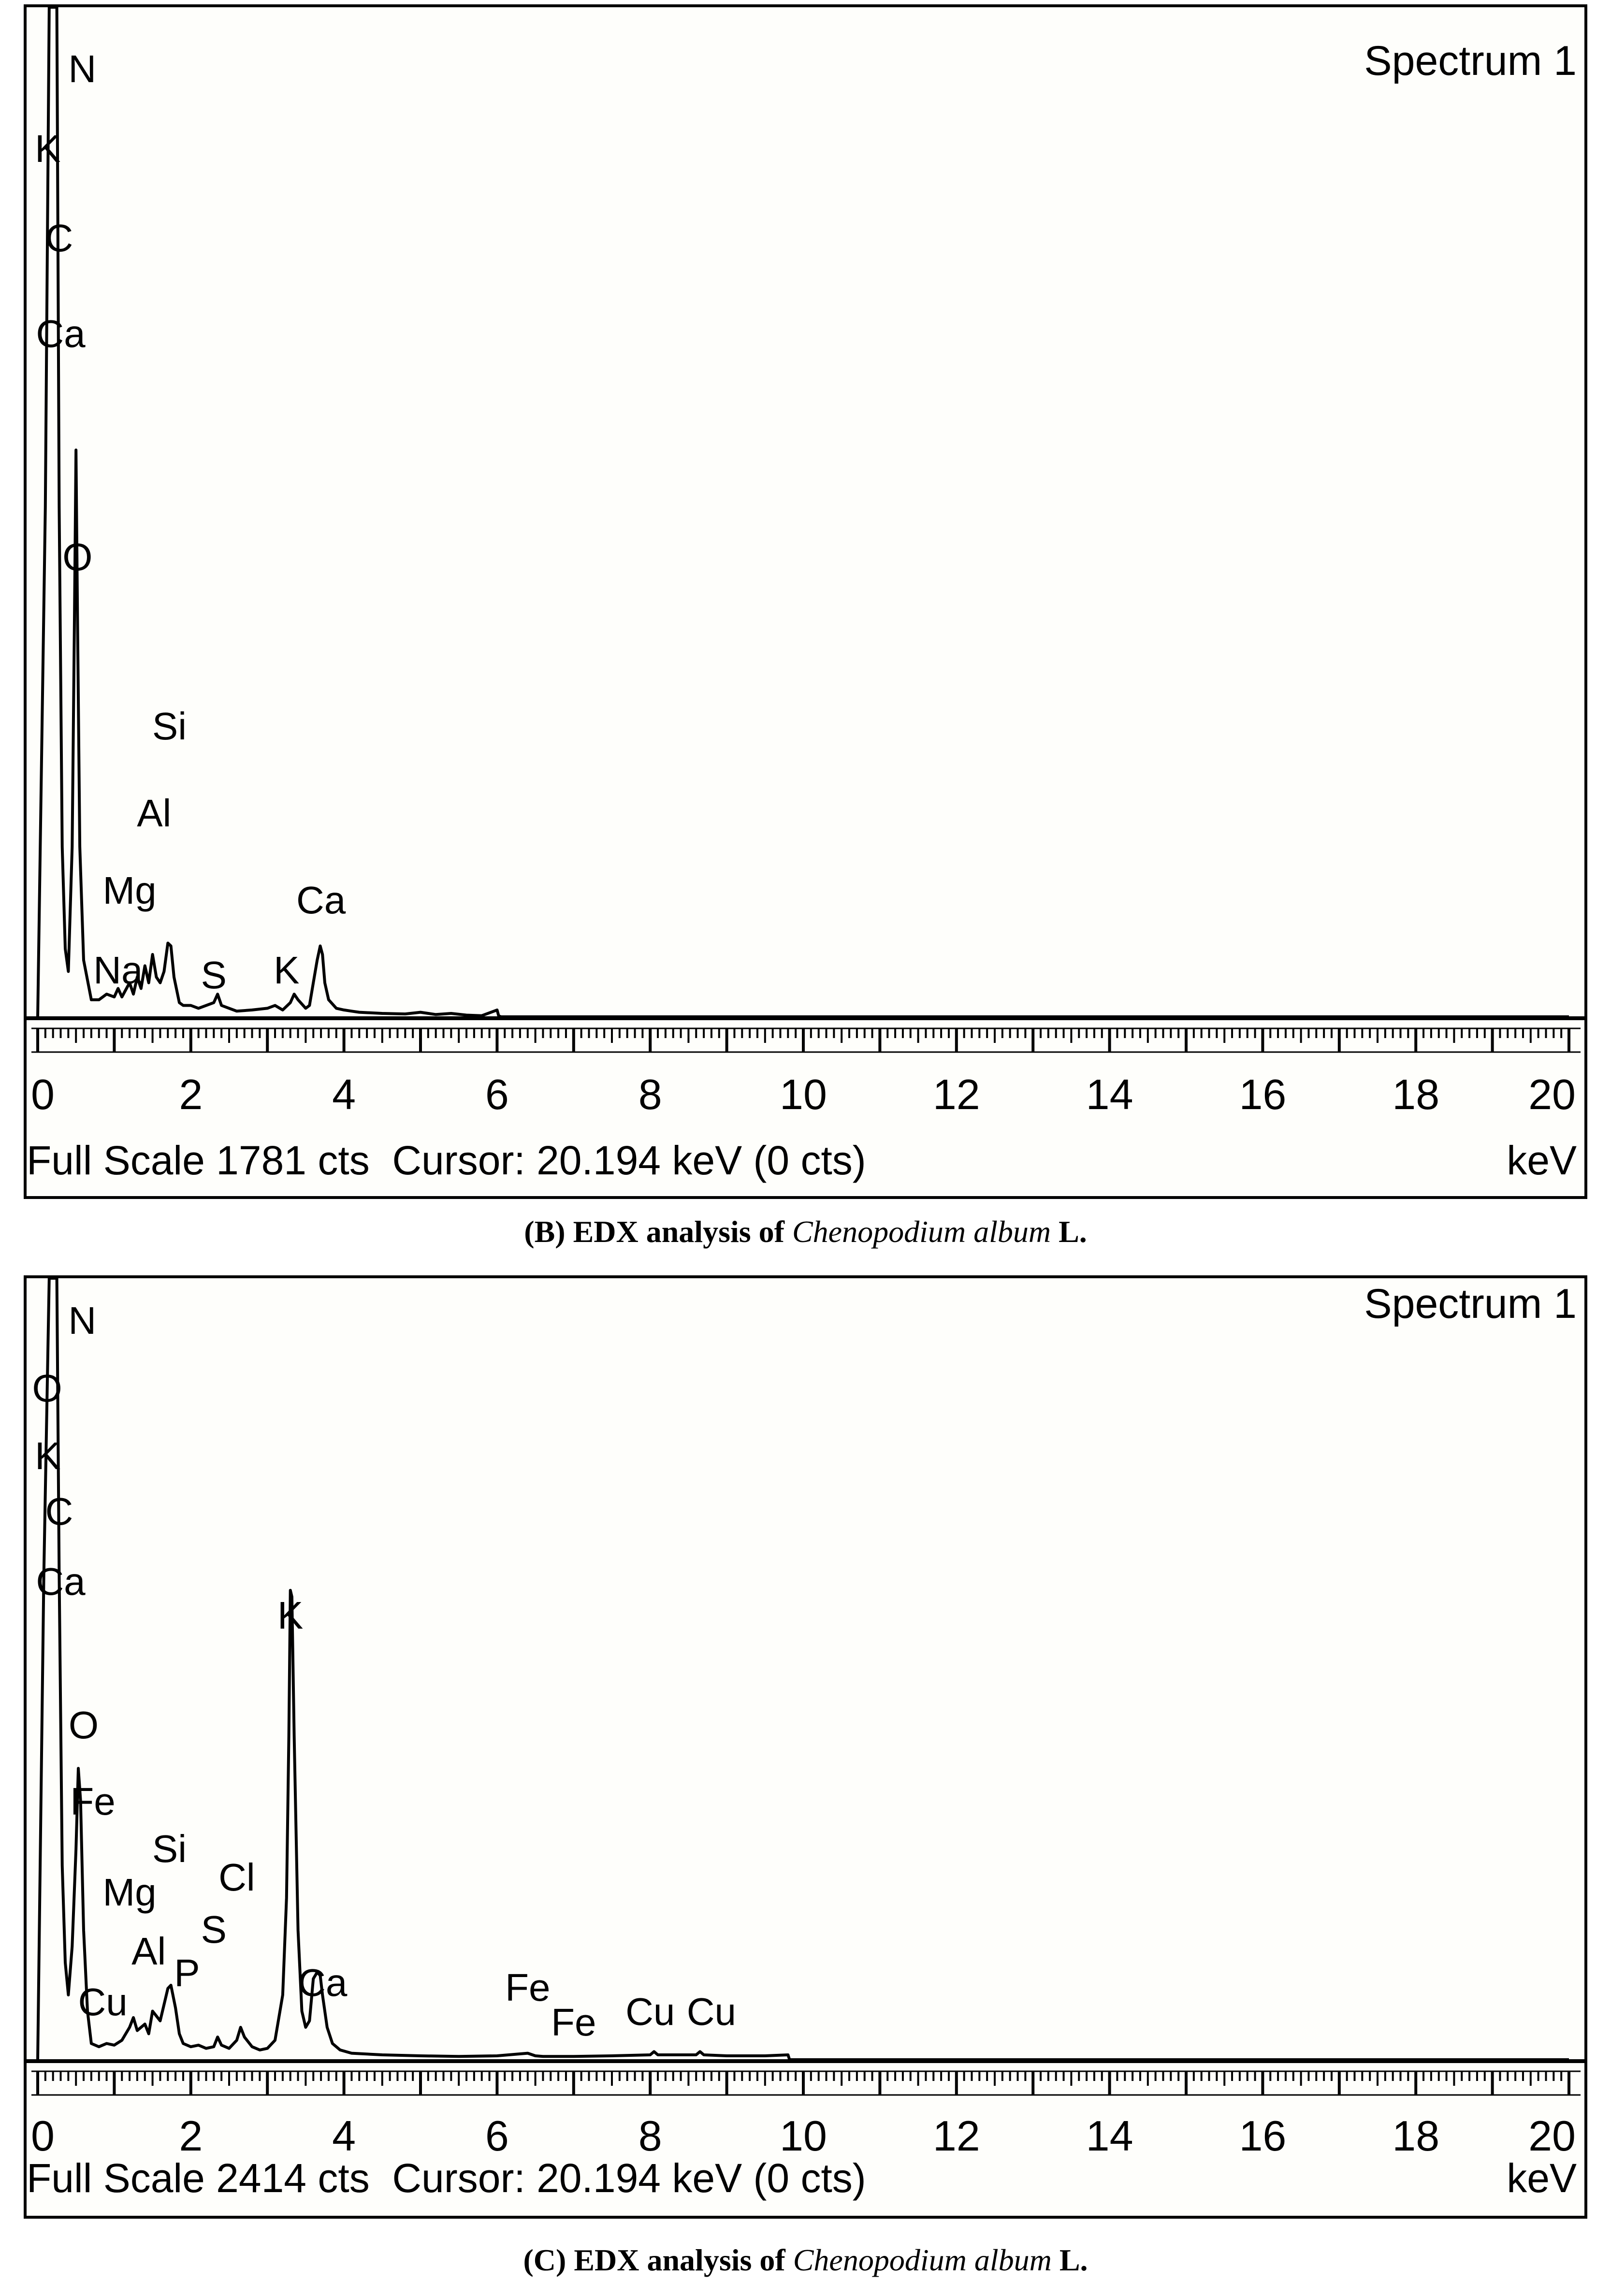 This screenshot has width=1611, height=2296. What do you see at coordinates (658, 1231) in the screenshot?
I see `caption-prefix: (B) EDX analysis of` at bounding box center [658, 1231].